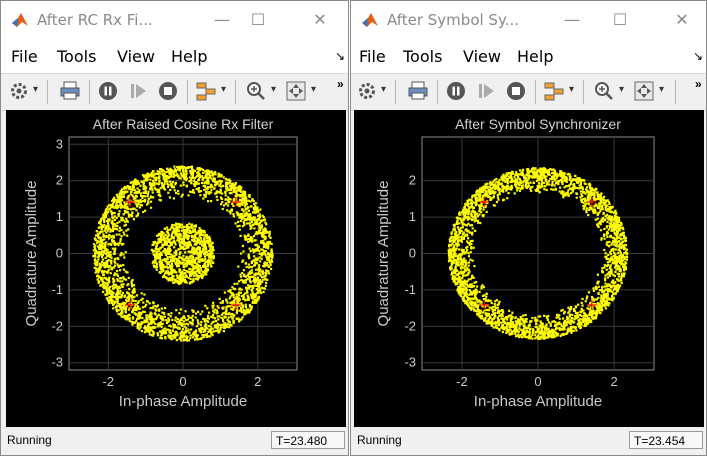  Describe the element at coordinates (528, 20) in the screenshot. I see `title-bar: After Symbol Sy... — ☐ ✕` at that location.